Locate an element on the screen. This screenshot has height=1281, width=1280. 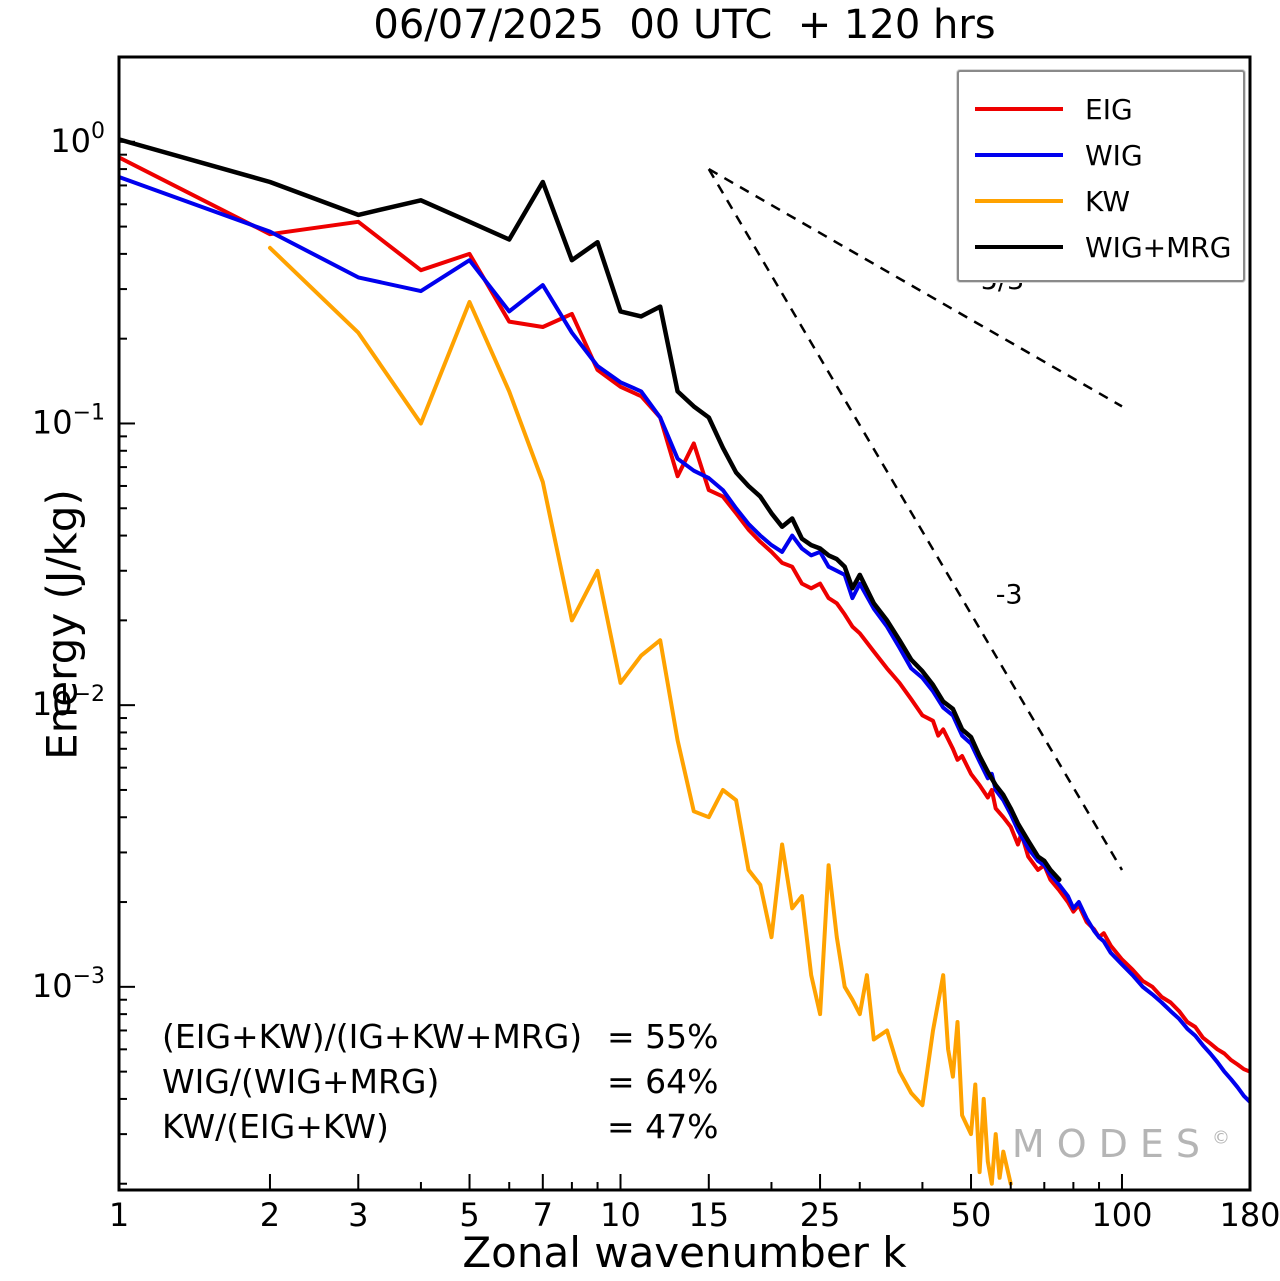
annotation-label: (EIG+KW)/(IG+KW+MRG) is located at coordinates (372, 1036).